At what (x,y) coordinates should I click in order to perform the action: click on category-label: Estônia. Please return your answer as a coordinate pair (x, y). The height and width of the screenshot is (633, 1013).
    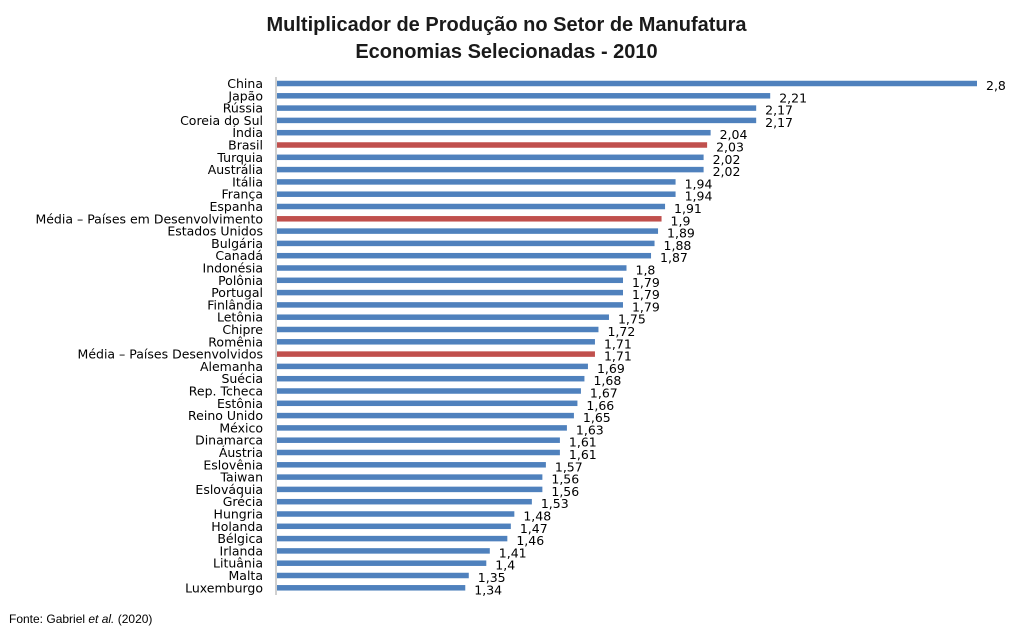
    Looking at the image, I should click on (240, 403).